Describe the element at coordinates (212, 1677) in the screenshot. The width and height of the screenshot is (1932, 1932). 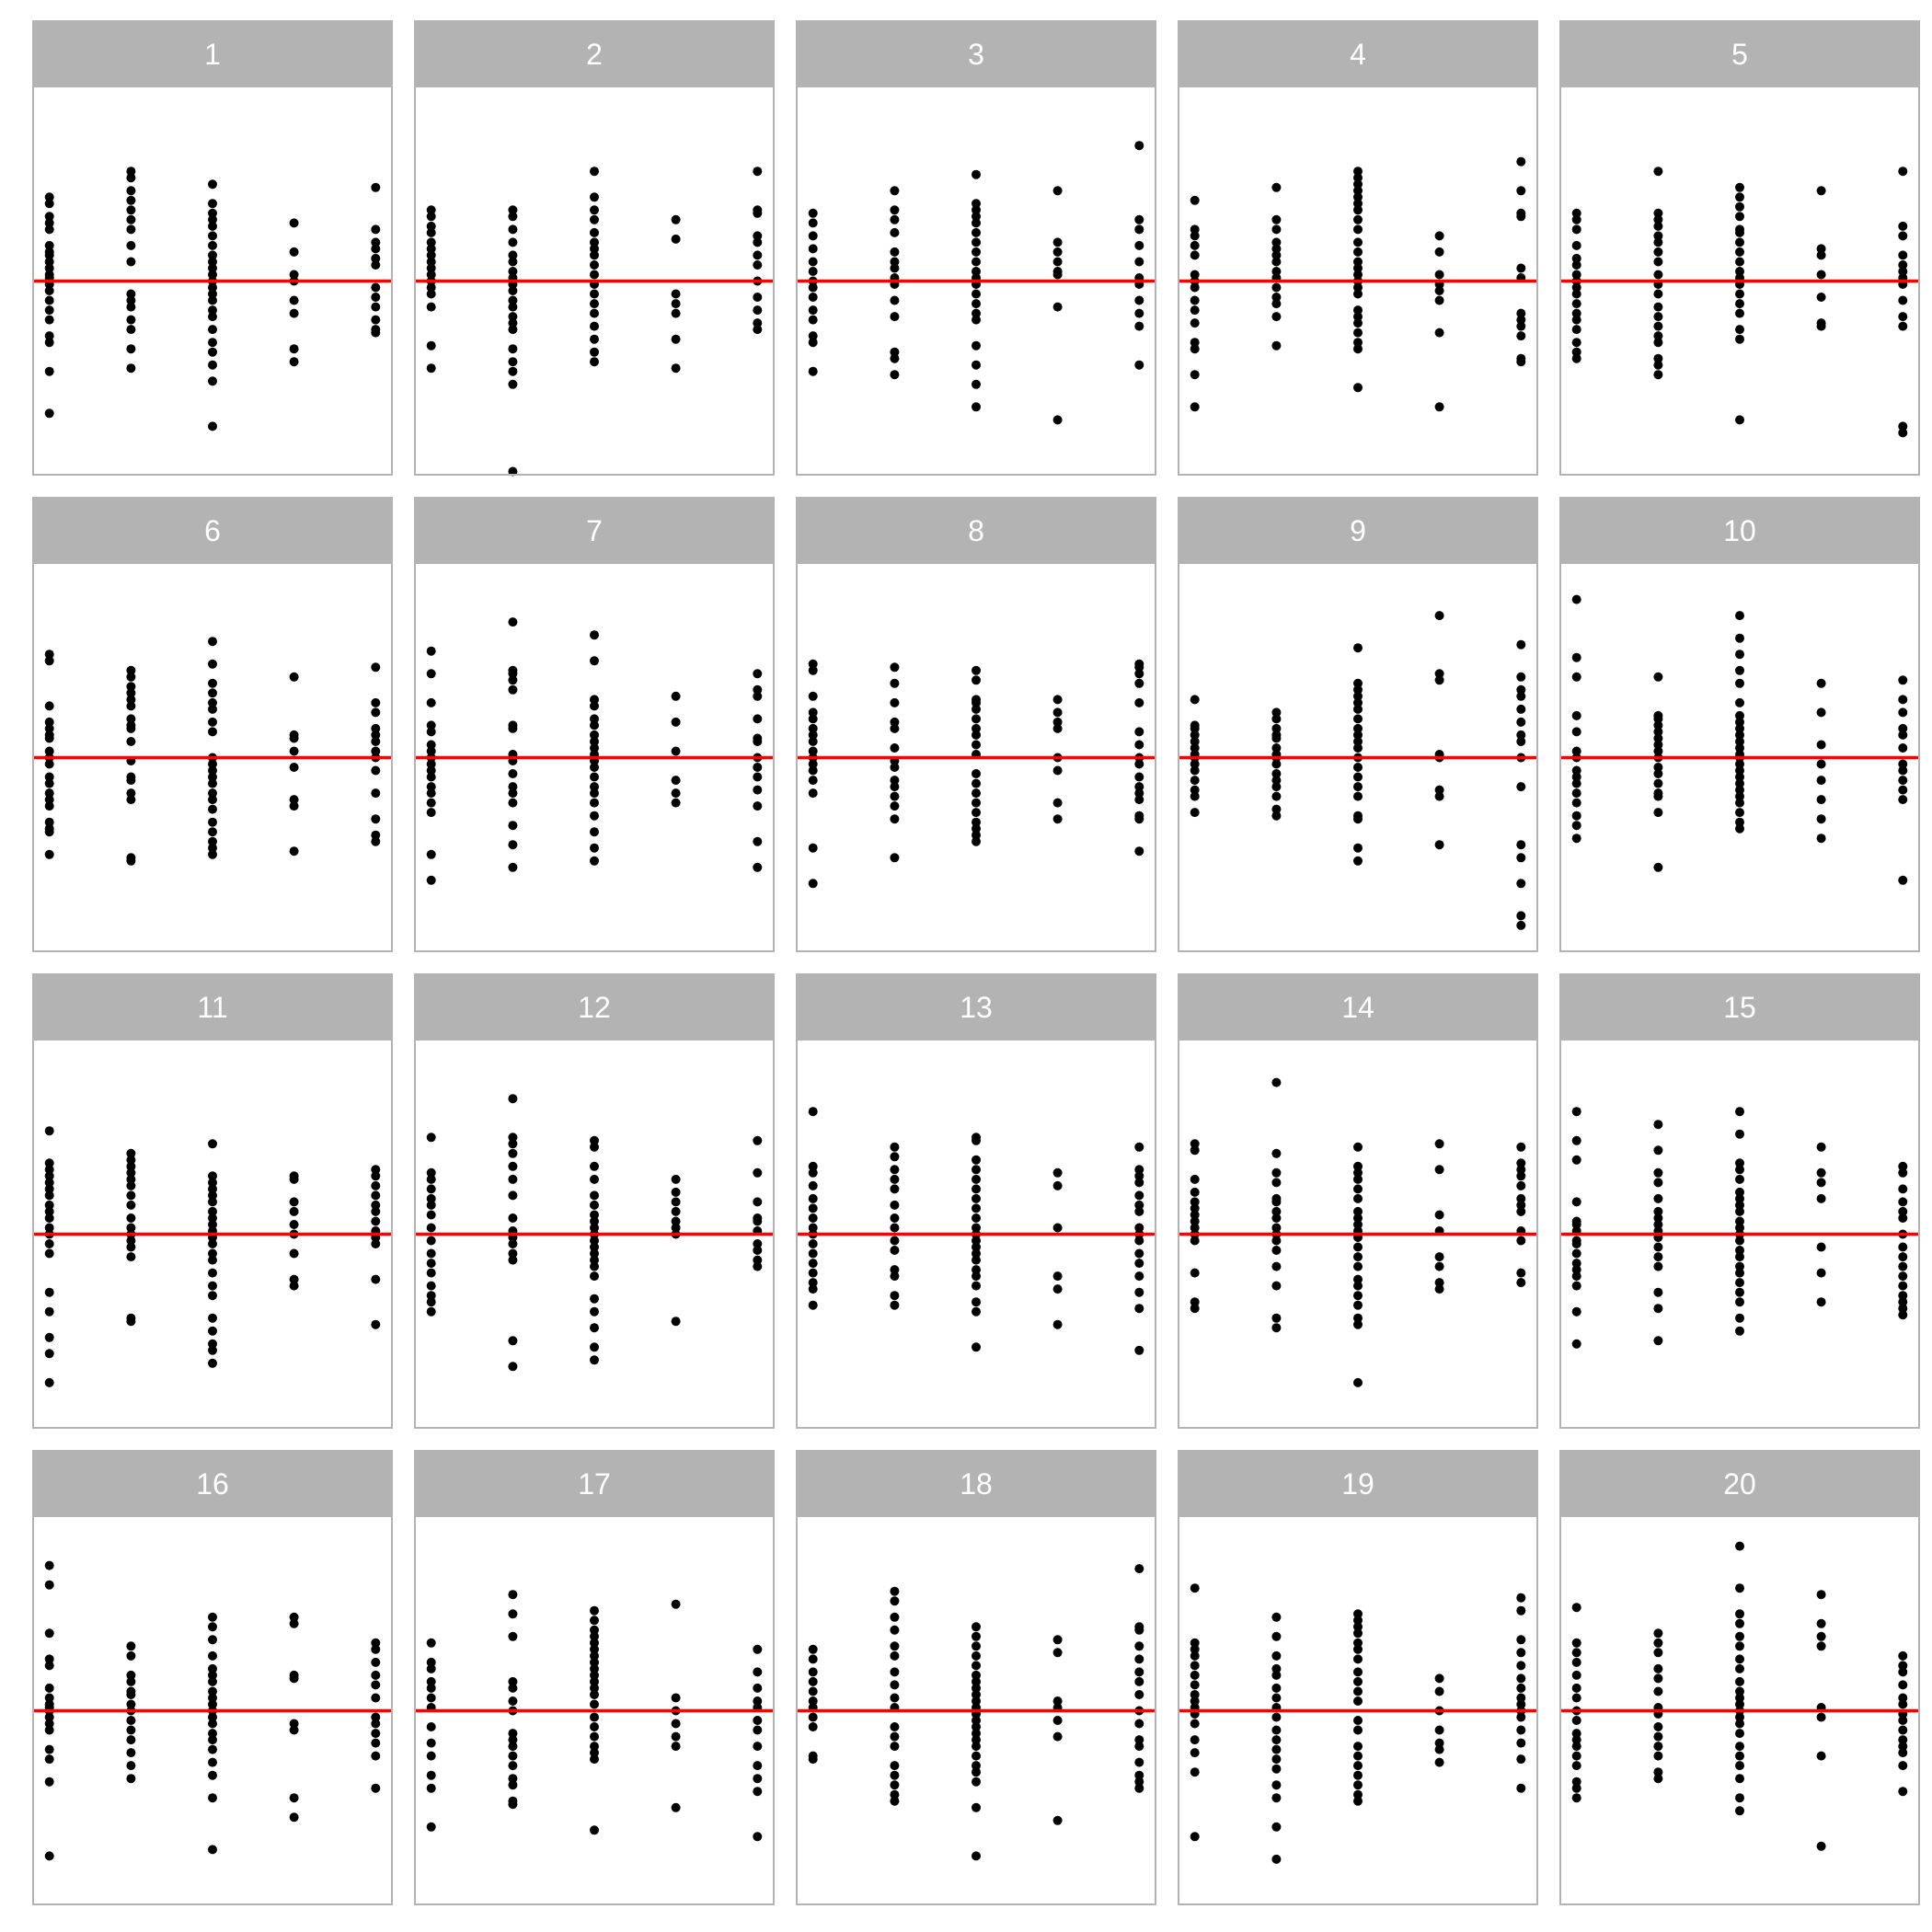
I see `facet-panel-16: 16` at that location.